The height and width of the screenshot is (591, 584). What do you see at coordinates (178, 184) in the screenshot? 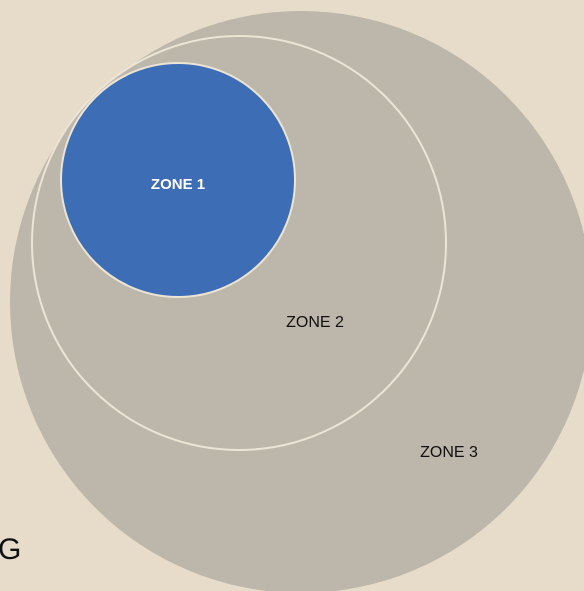
I see `zone-1-label: ZONE 1` at bounding box center [178, 184].